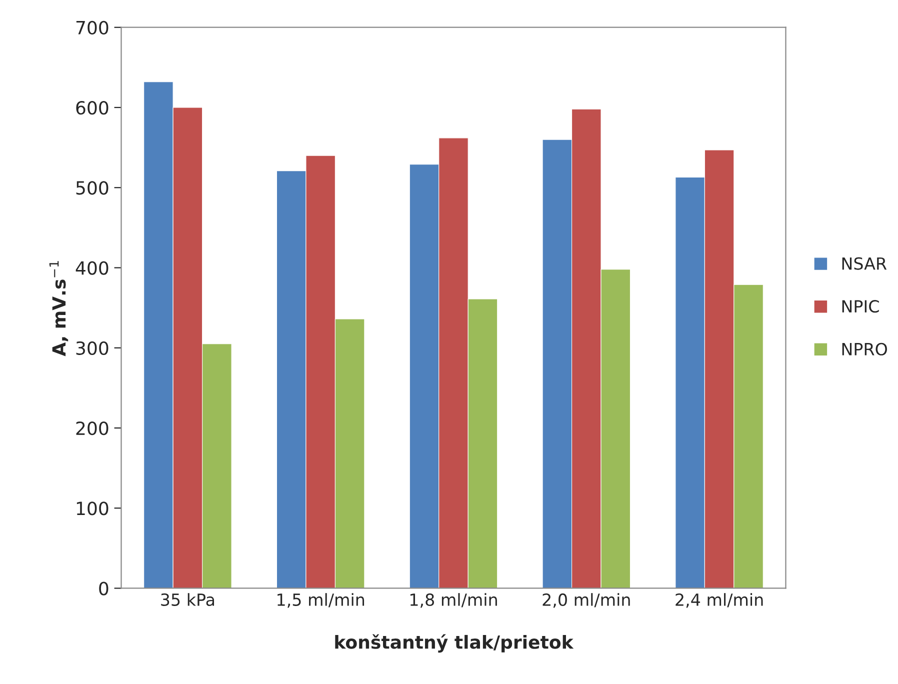 This screenshot has height=684, width=898. Describe the element at coordinates (860, 306) in the screenshot. I see `legend-label: NPIC` at that location.